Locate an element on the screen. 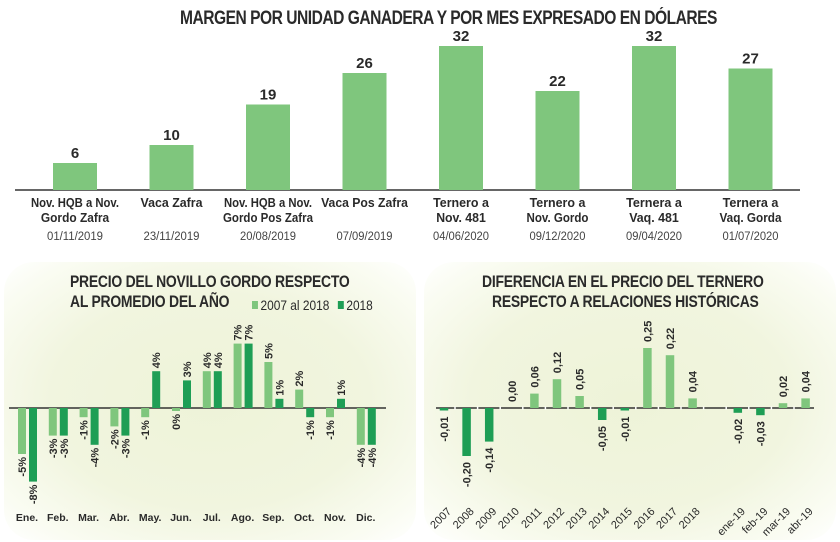 The width and height of the screenshot is (840, 542). category-label: 2013 is located at coordinates (577, 519).